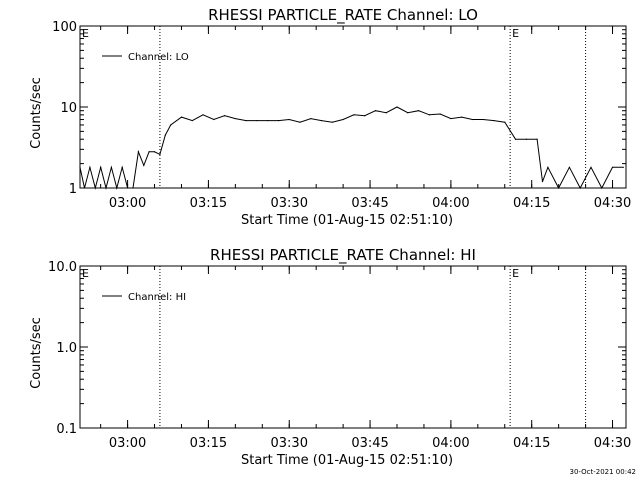 Image resolution: width=640 pixels, height=480 pixels. What do you see at coordinates (85, 273) in the screenshot?
I see `panel-2-start-annotation: E` at bounding box center [85, 273].